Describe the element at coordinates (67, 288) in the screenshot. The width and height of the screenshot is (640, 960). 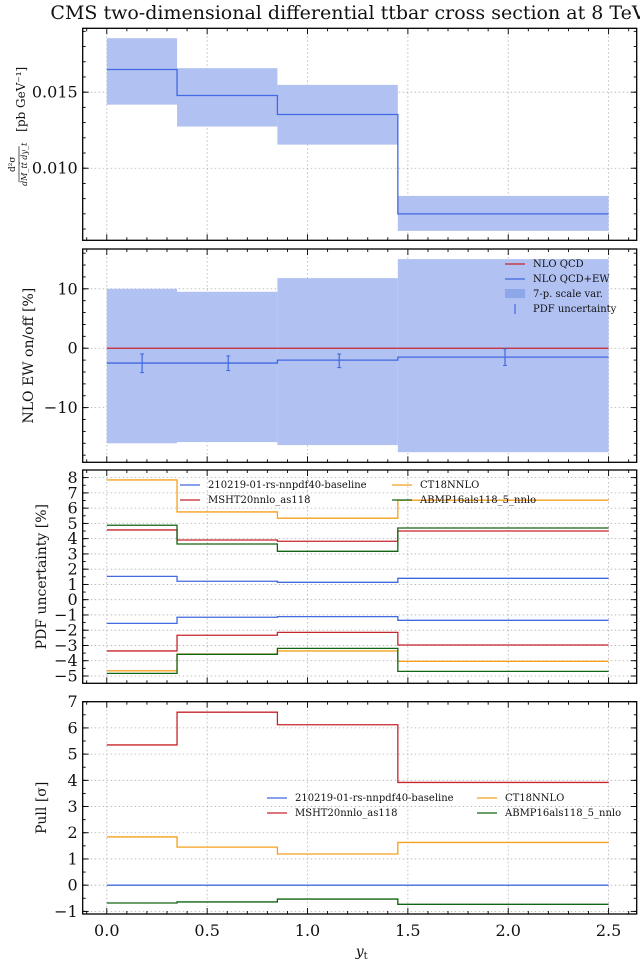
I see `y-tick-label: 10` at that location.